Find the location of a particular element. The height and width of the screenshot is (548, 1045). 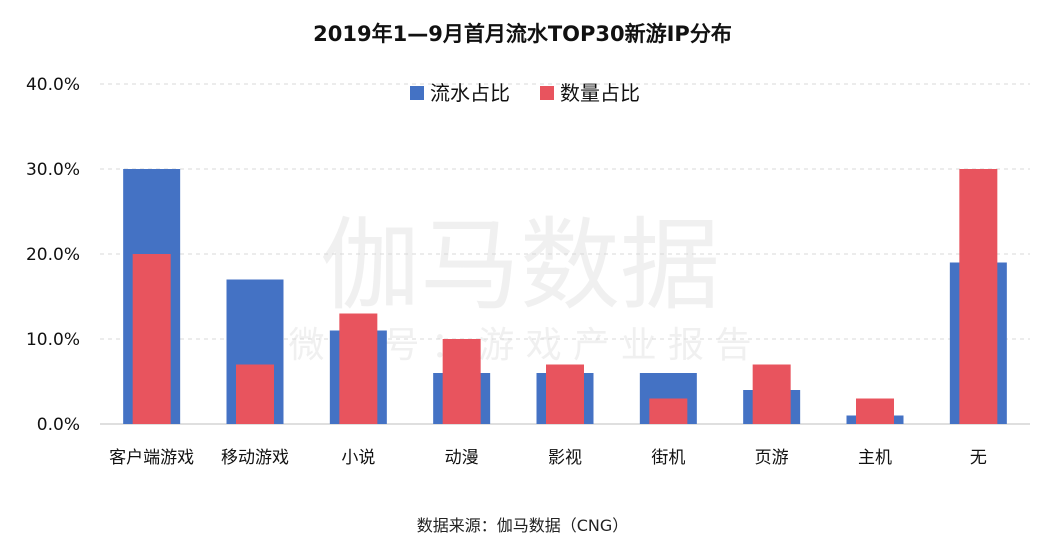

x-tick-label: 动漫 is located at coordinates (462, 458).